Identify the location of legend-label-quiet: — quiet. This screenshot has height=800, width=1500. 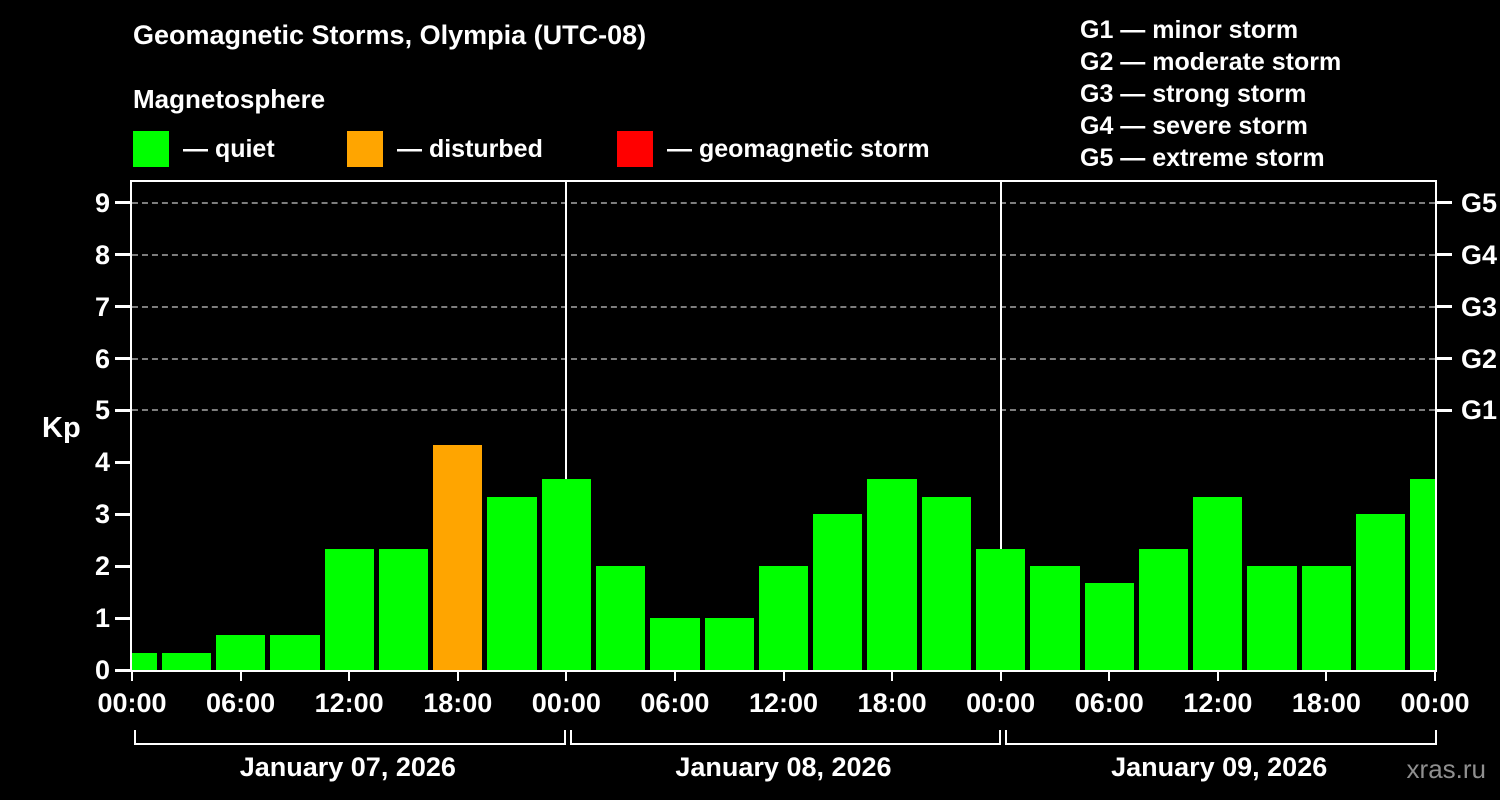
(229, 148).